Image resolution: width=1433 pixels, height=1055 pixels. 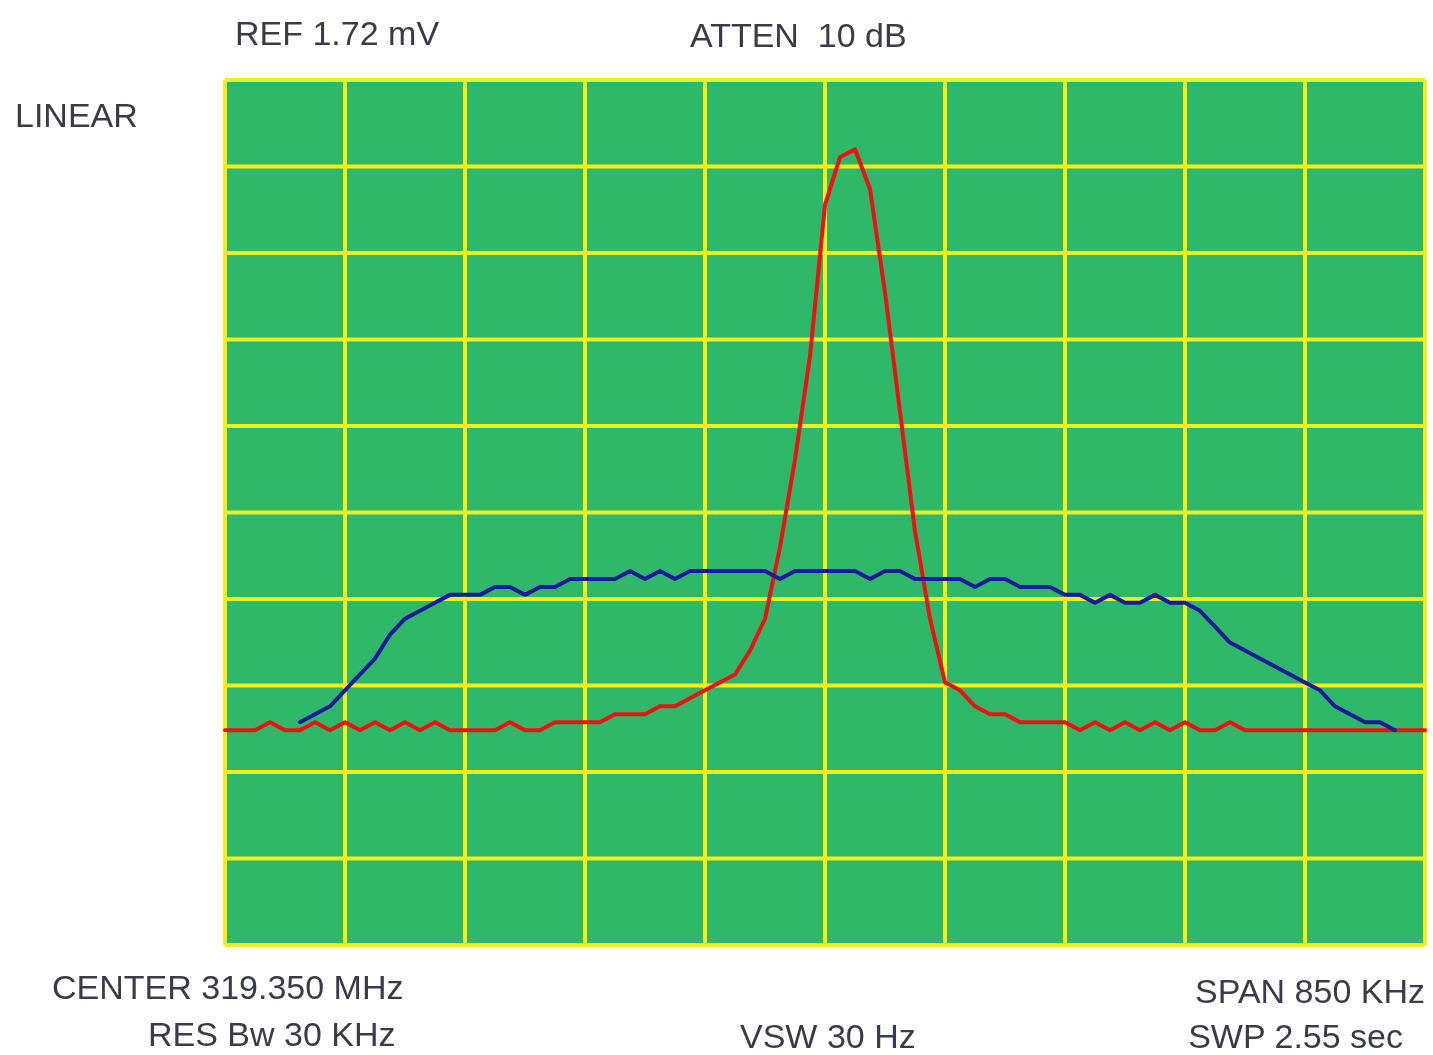 I want to click on text: CENTER 319.350 MHz, so click(x=228, y=987).